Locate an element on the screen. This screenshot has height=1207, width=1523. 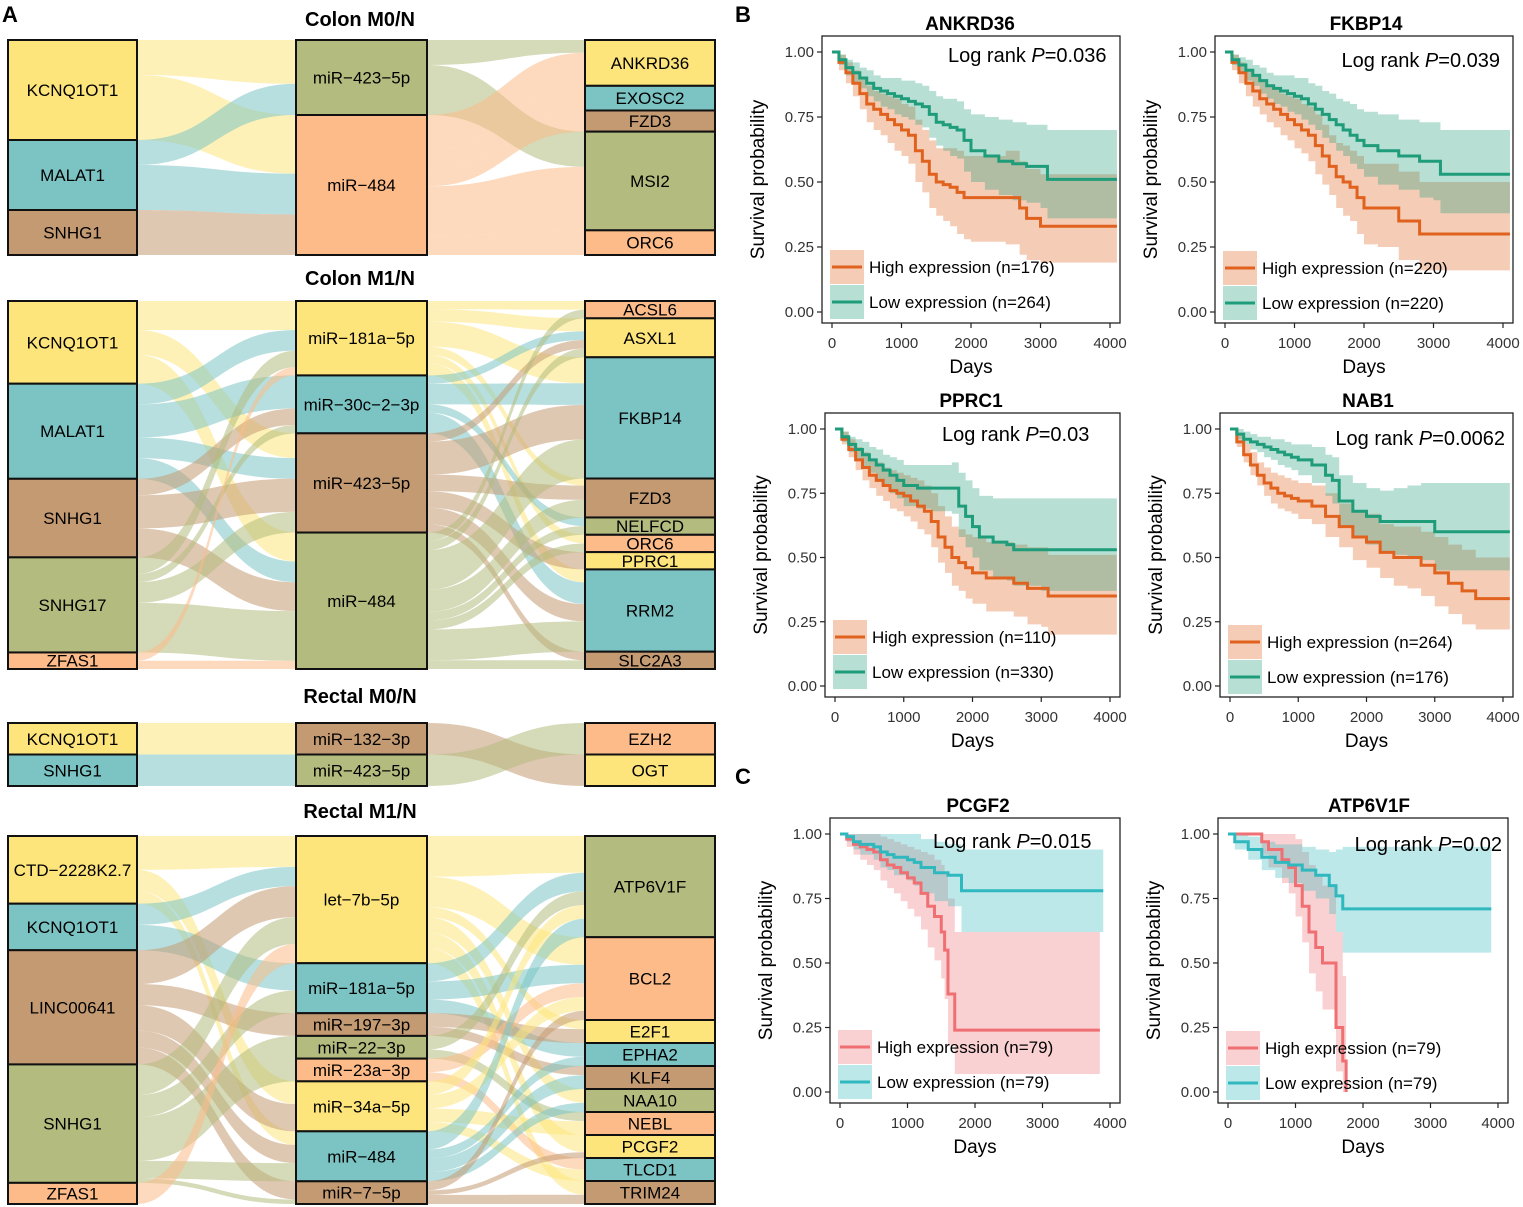
node-box-mir-7-5p is located at coordinates (361, 1192).